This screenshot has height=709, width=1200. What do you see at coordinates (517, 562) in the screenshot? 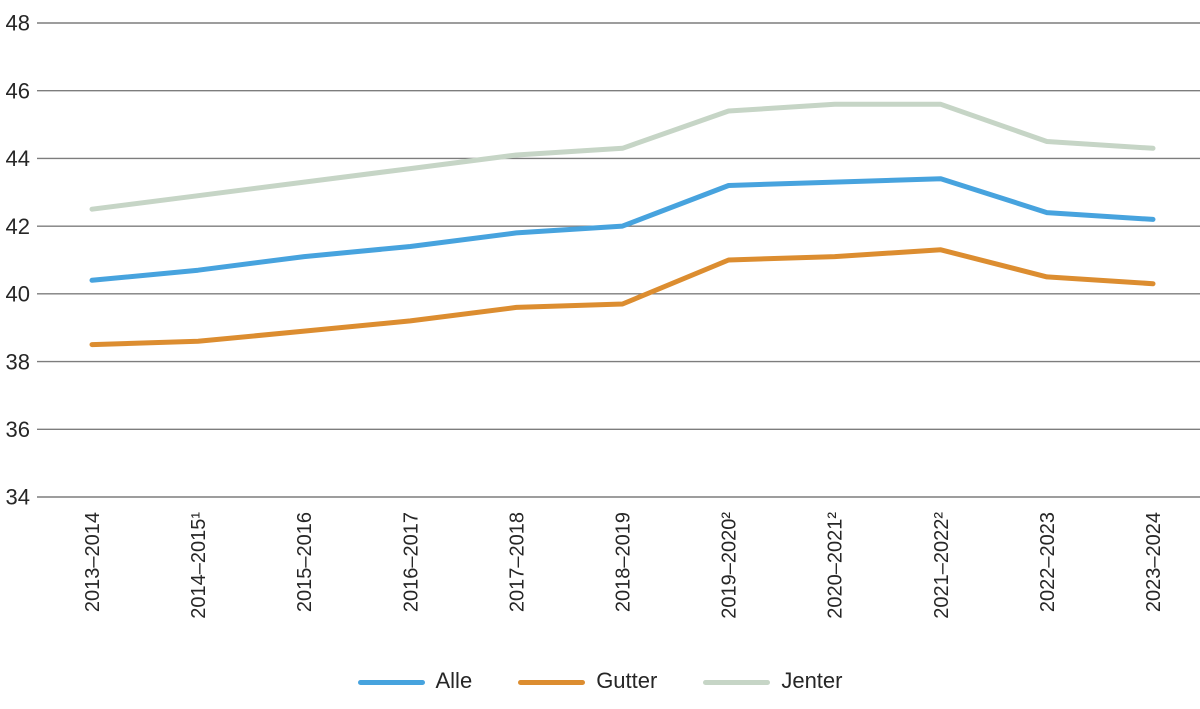
I see `x-tick-label: 2017–2018` at bounding box center [517, 562].